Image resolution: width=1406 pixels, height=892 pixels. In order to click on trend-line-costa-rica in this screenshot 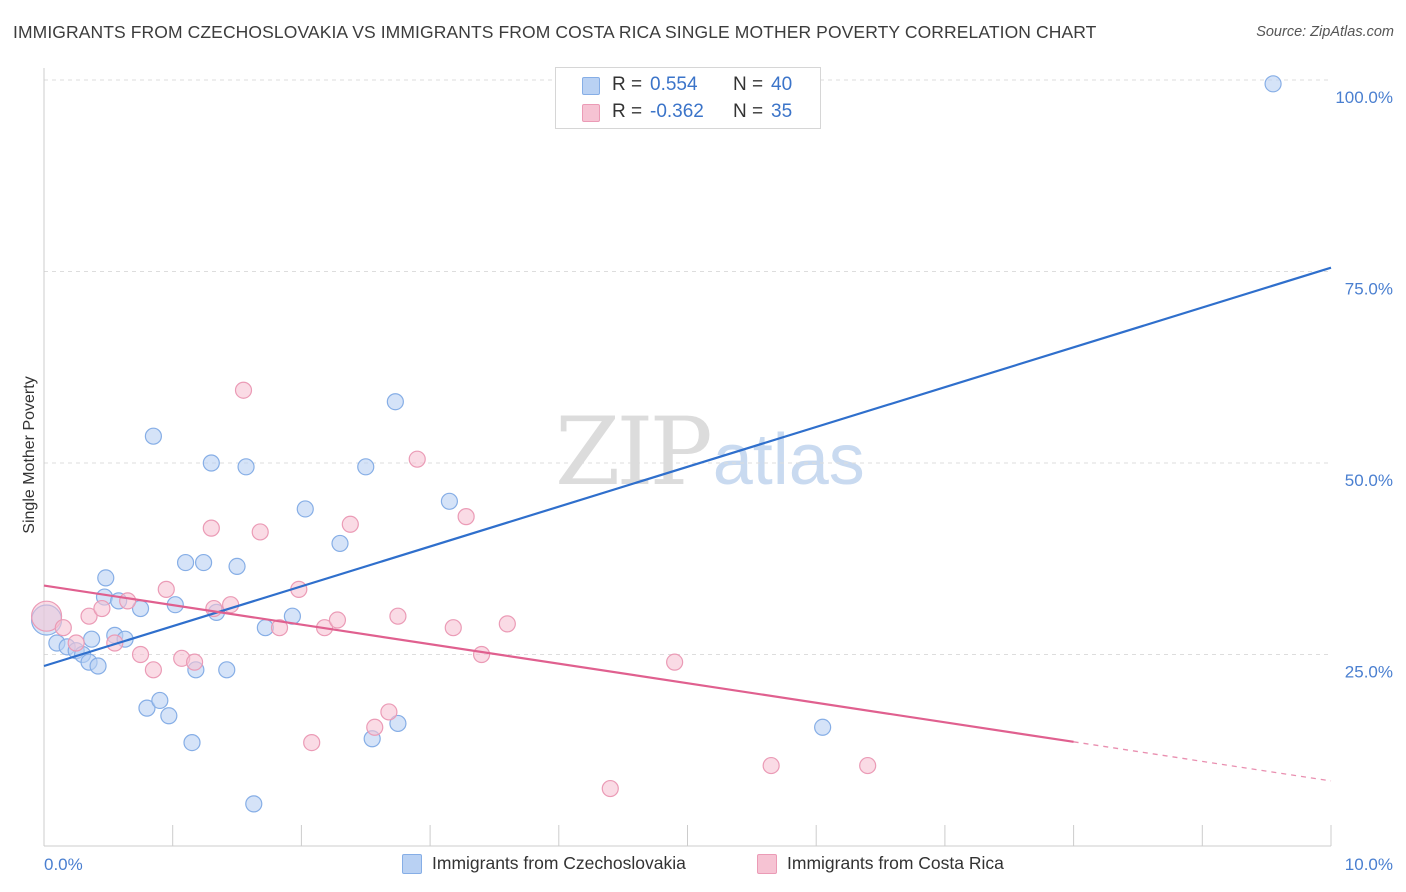, I will do `click(558, 663)`.